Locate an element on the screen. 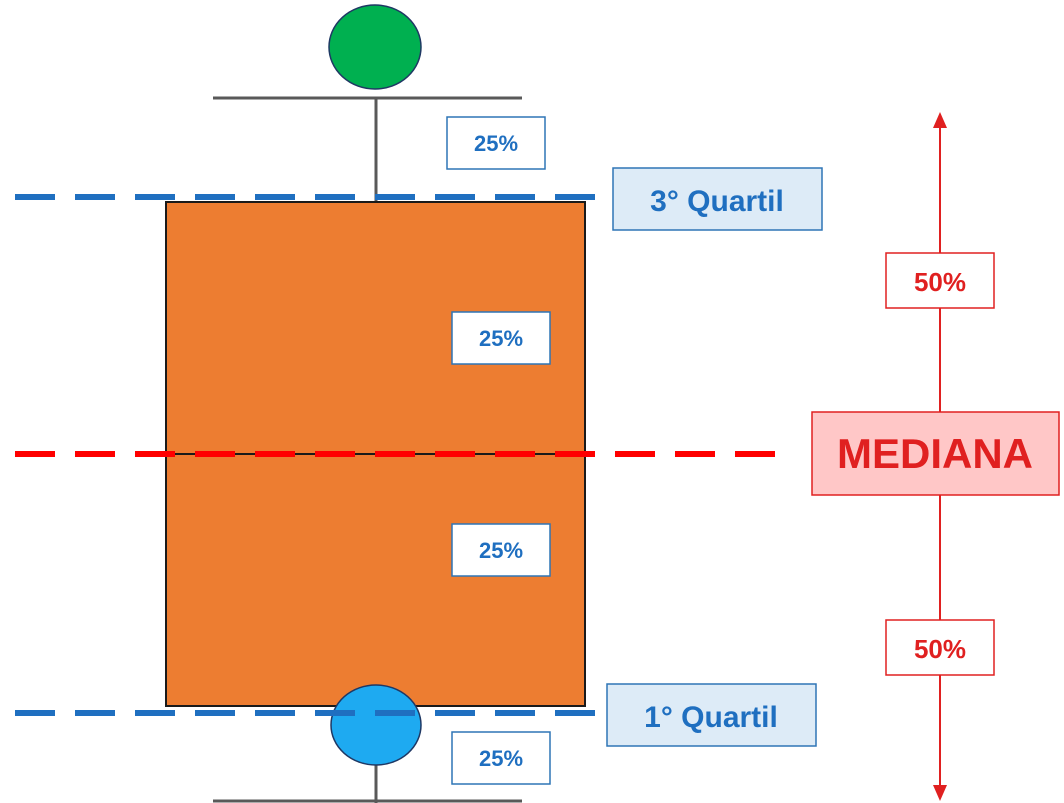  pct-box-upper-box is located at coordinates (501, 338).